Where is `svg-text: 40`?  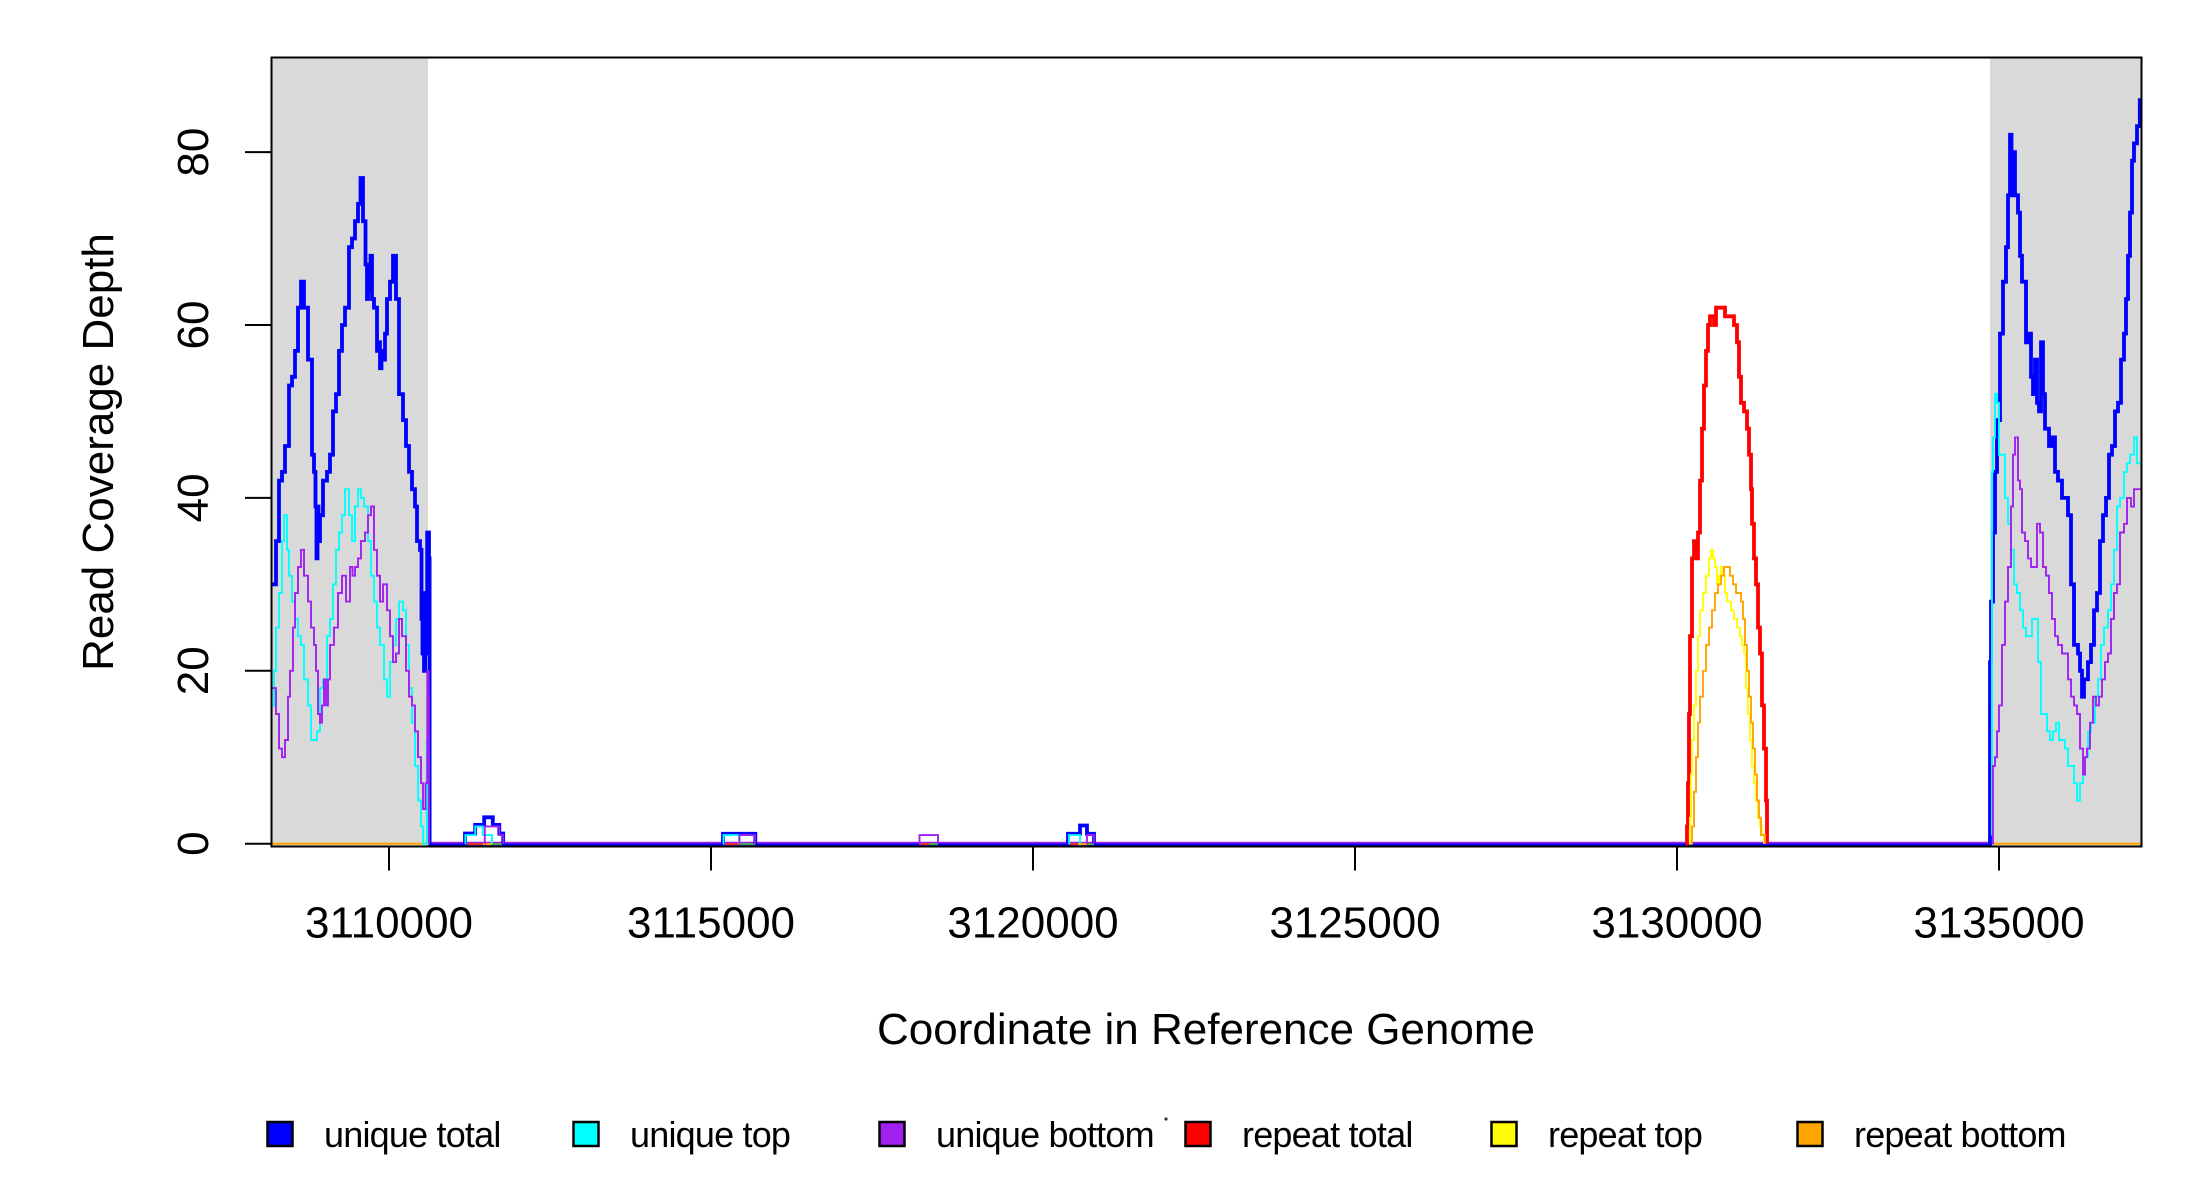
svg-text: 40 is located at coordinates (193, 497).